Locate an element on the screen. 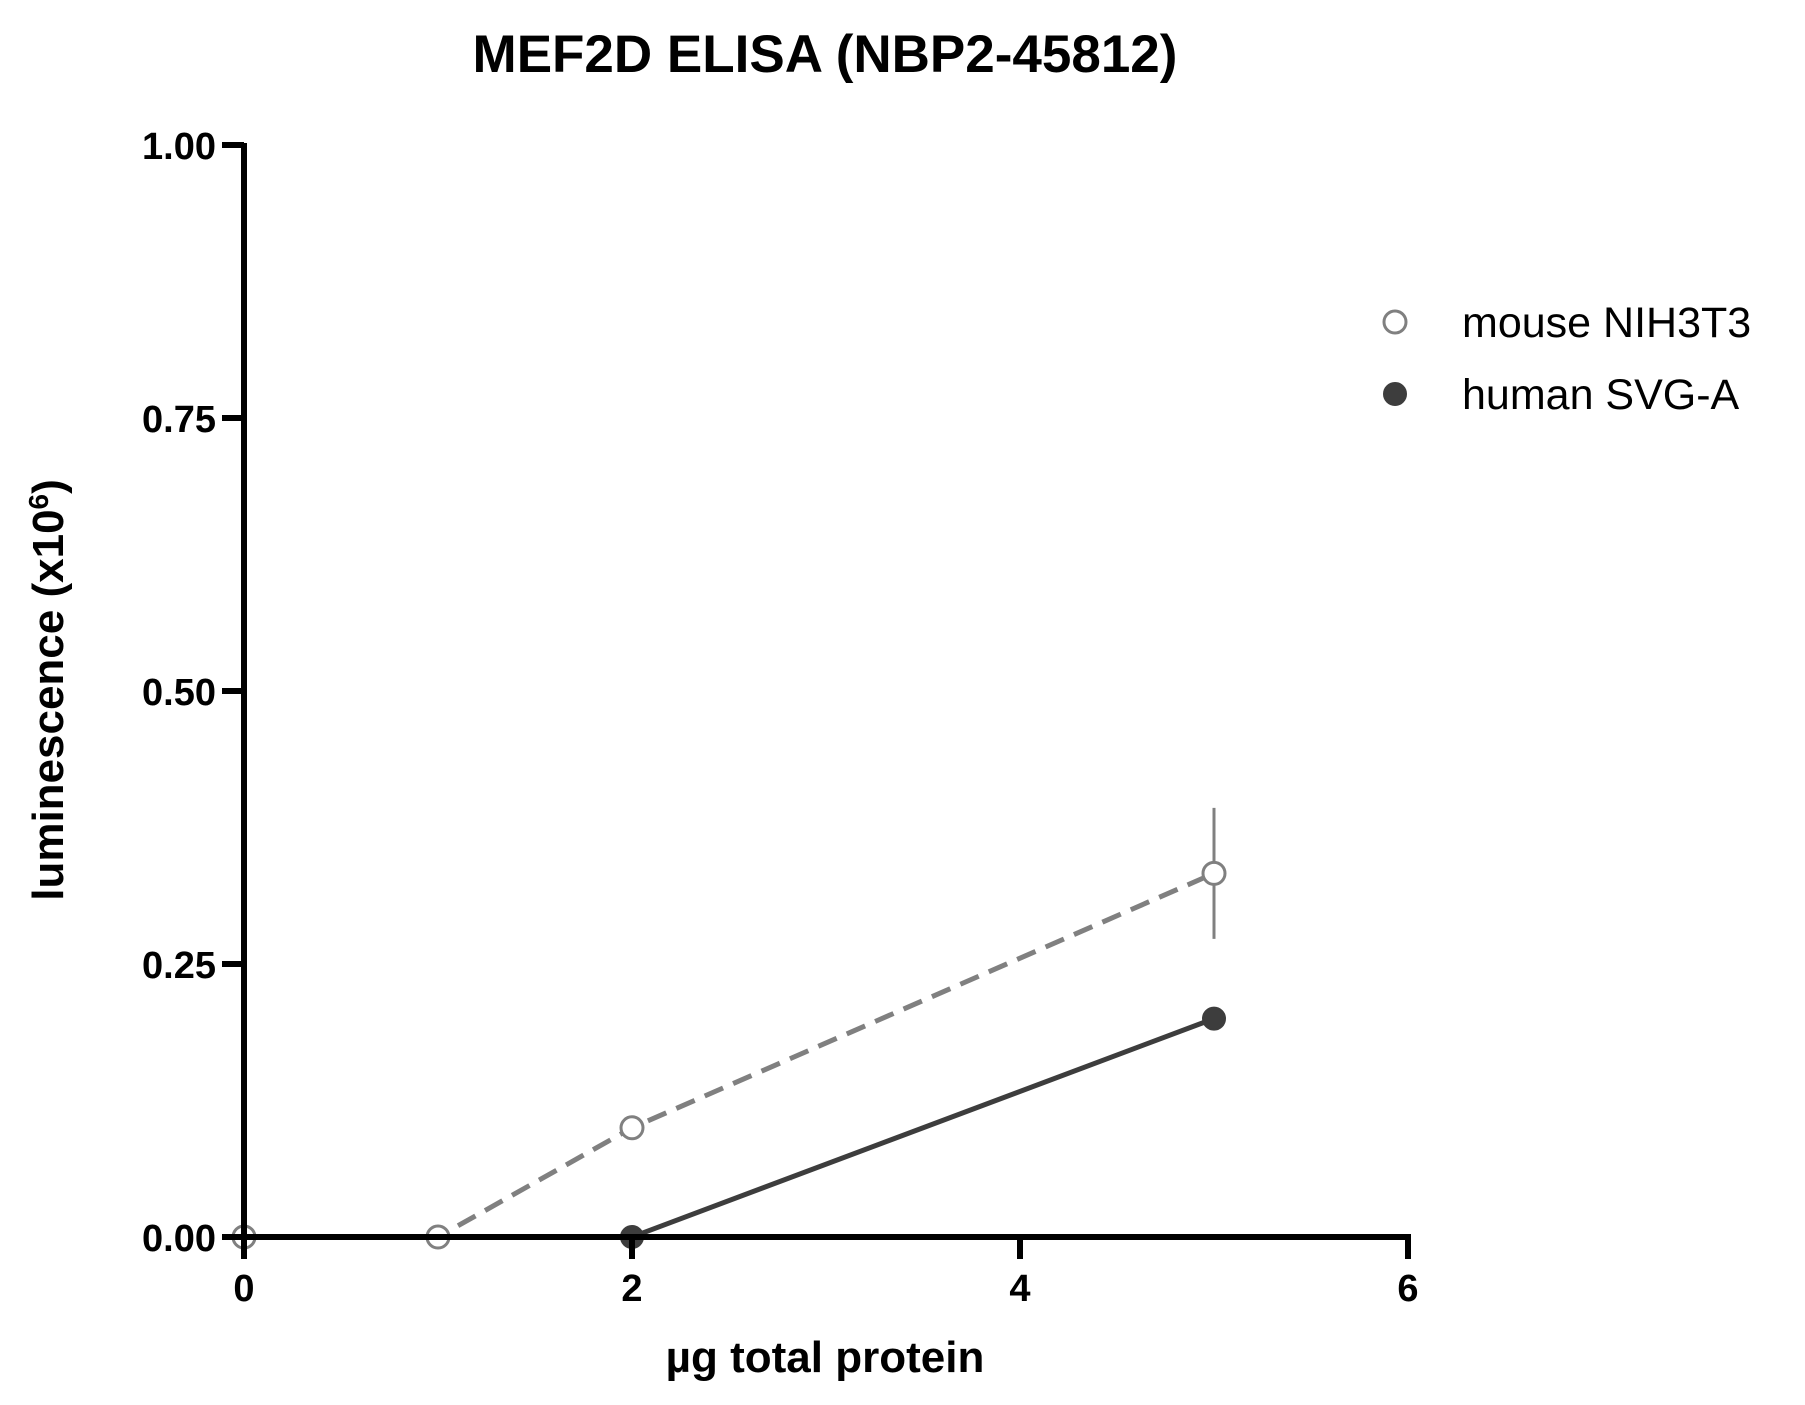  y-tick-label: 0.50 is located at coordinates (179, 693).